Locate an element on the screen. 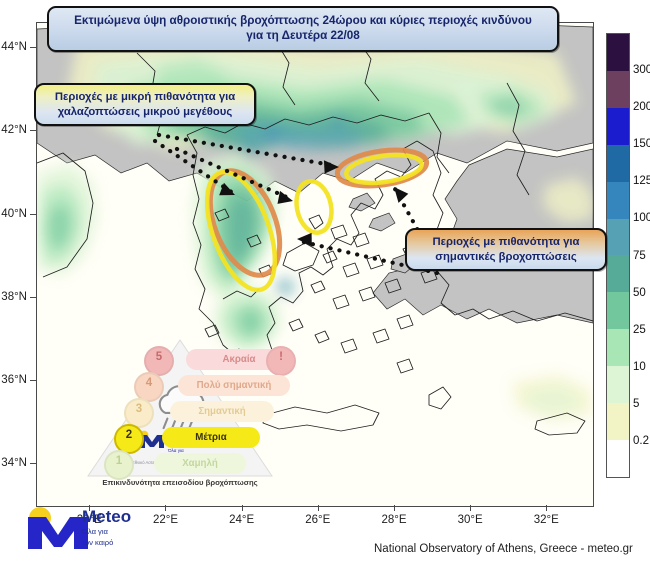  lat-tick-2: 40°N is located at coordinates (14, 213).